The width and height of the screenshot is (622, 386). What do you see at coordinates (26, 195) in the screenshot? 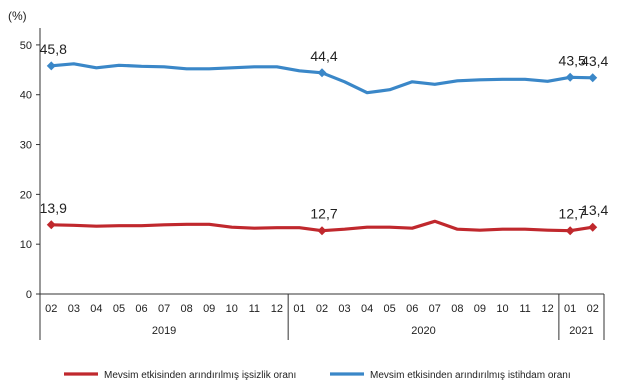
I see `y-tick-label: 20` at bounding box center [26, 195].